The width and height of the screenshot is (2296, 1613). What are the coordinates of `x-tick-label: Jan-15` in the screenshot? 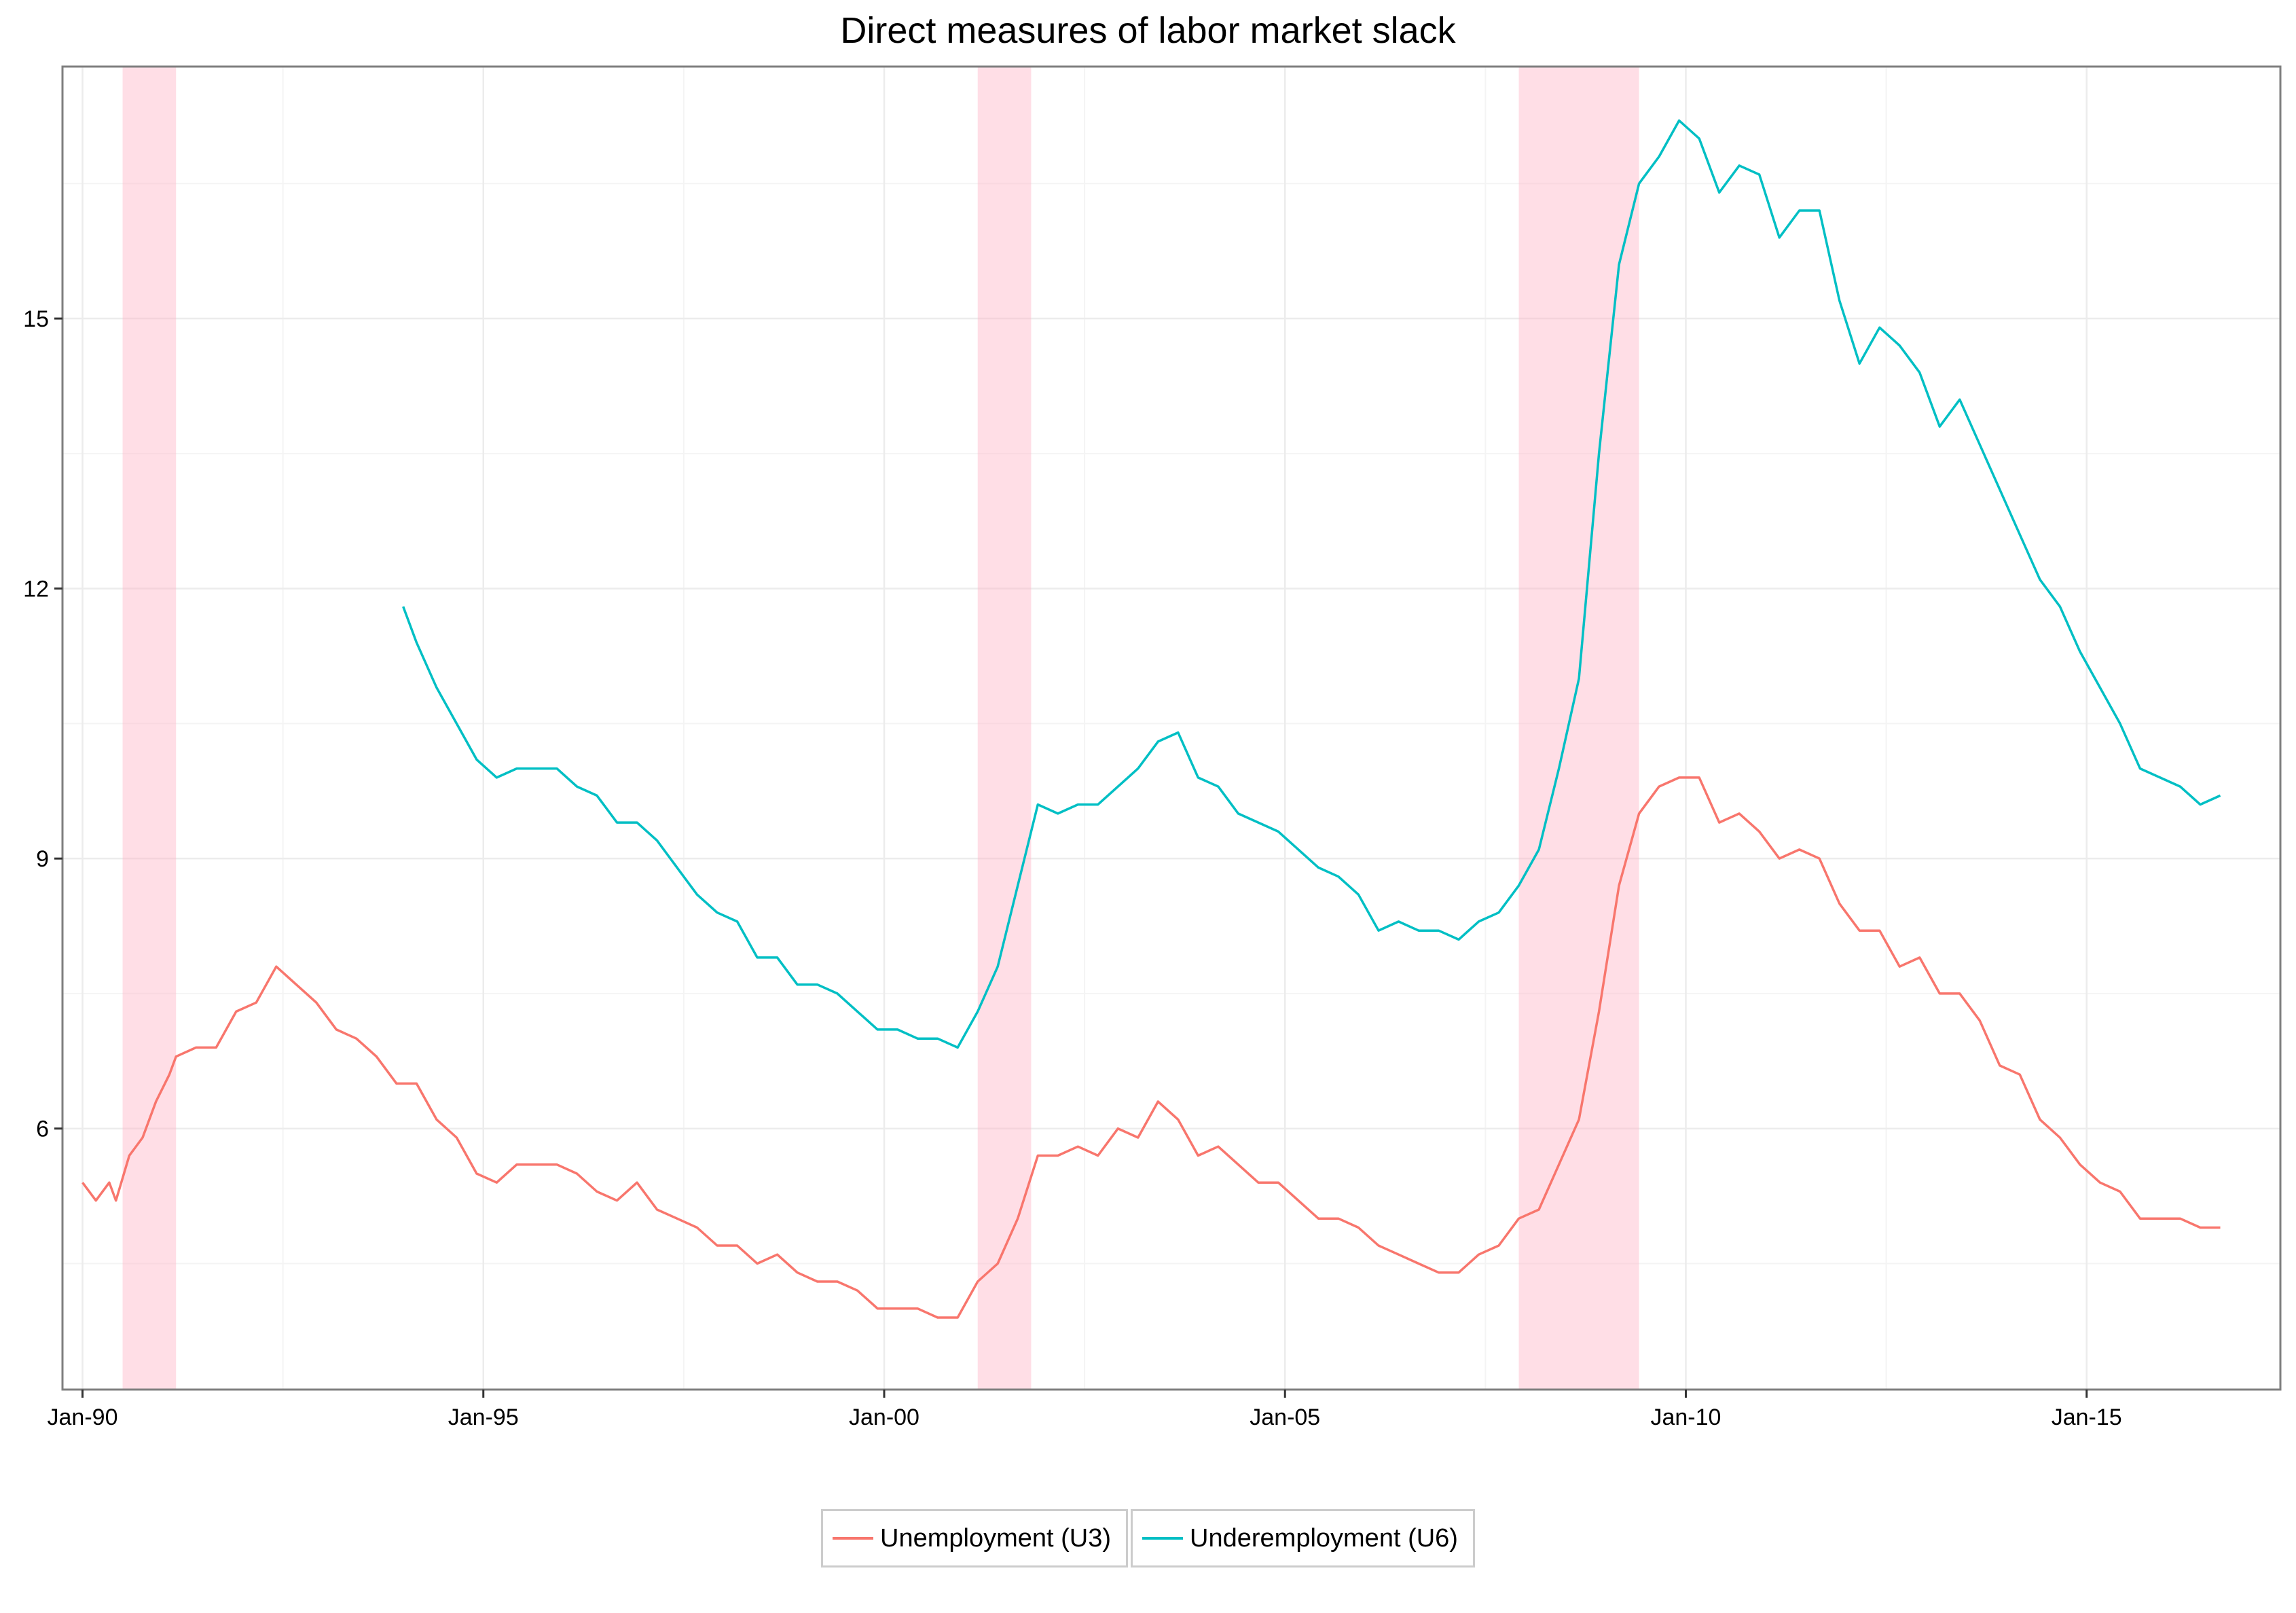 It's located at (2087, 1417).